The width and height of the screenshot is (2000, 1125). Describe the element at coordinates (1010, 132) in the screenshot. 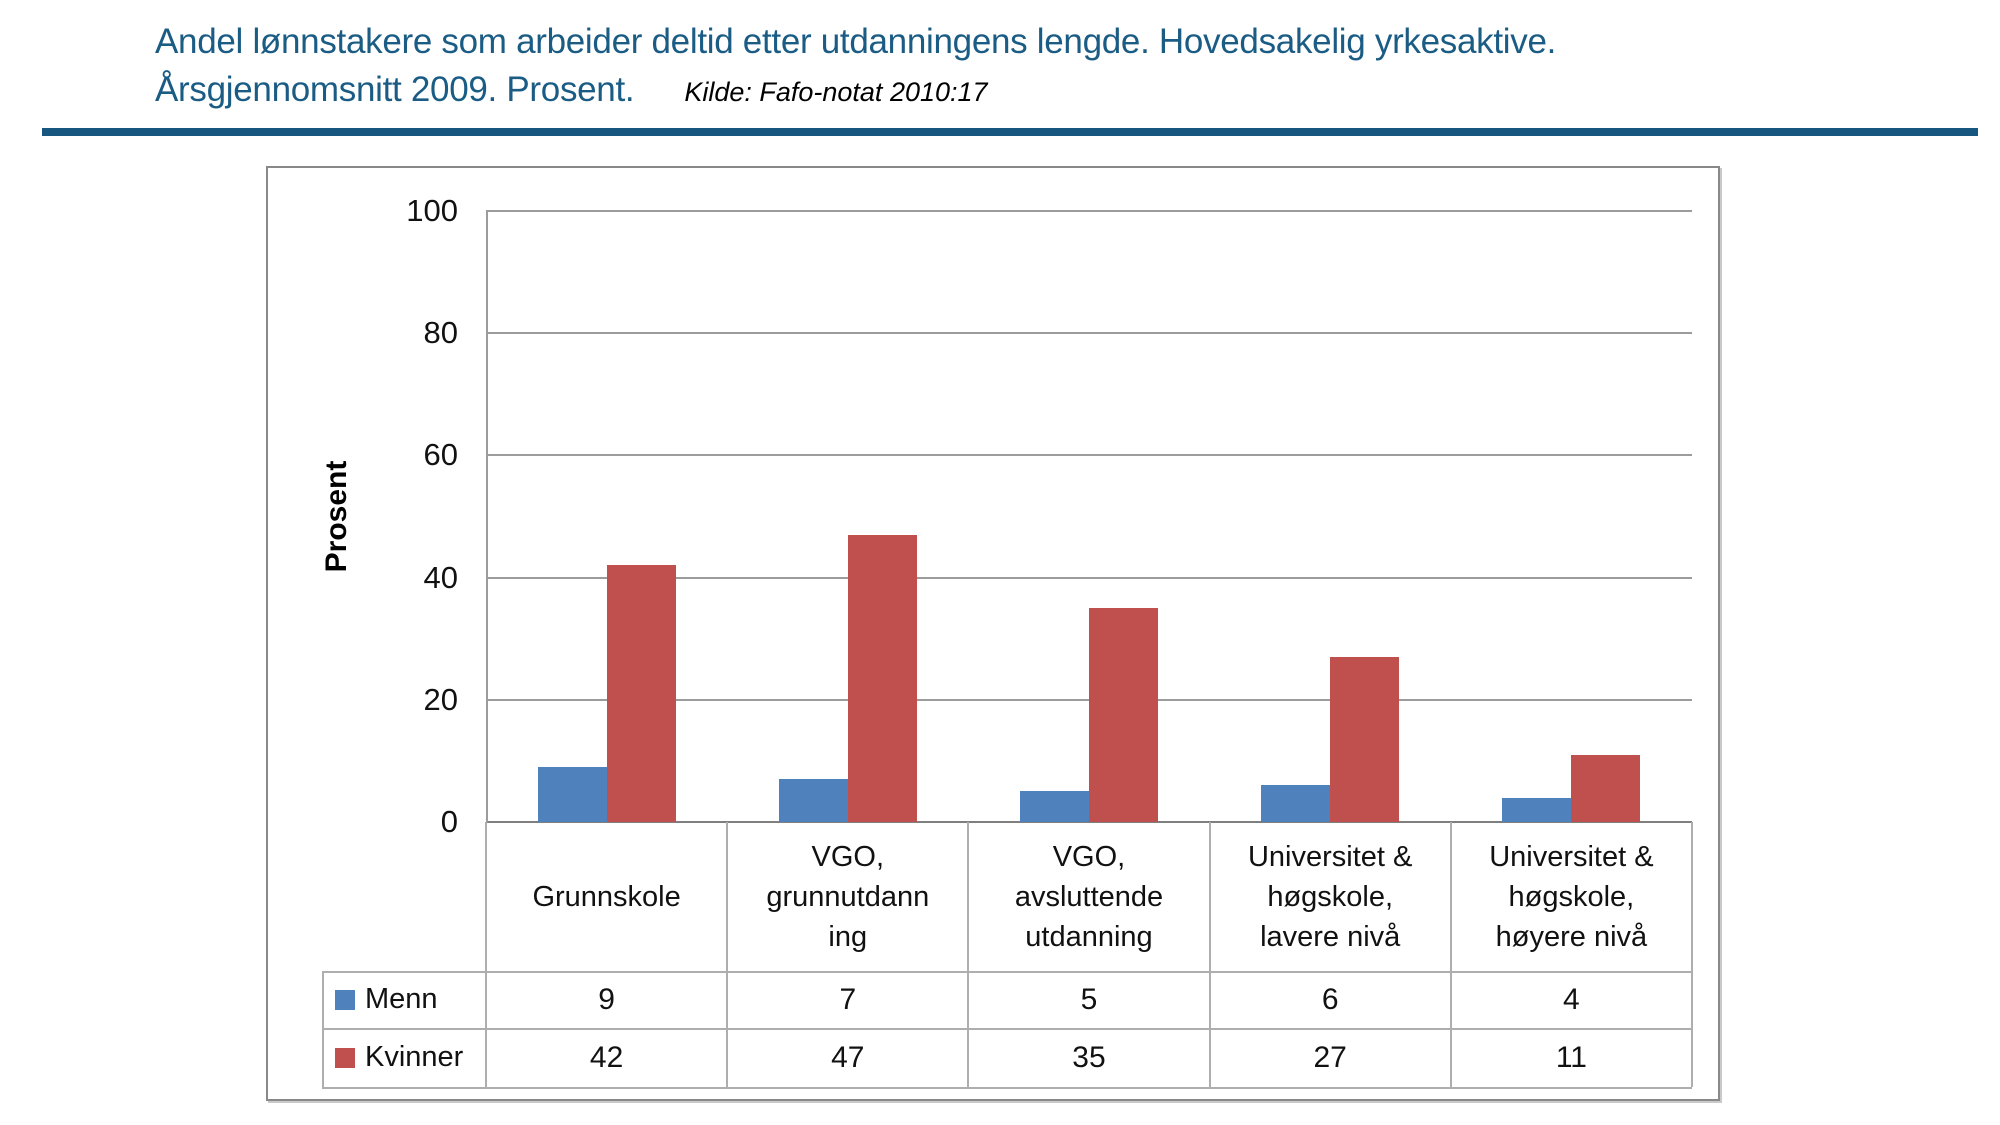

I see `title-divider-rule` at that location.